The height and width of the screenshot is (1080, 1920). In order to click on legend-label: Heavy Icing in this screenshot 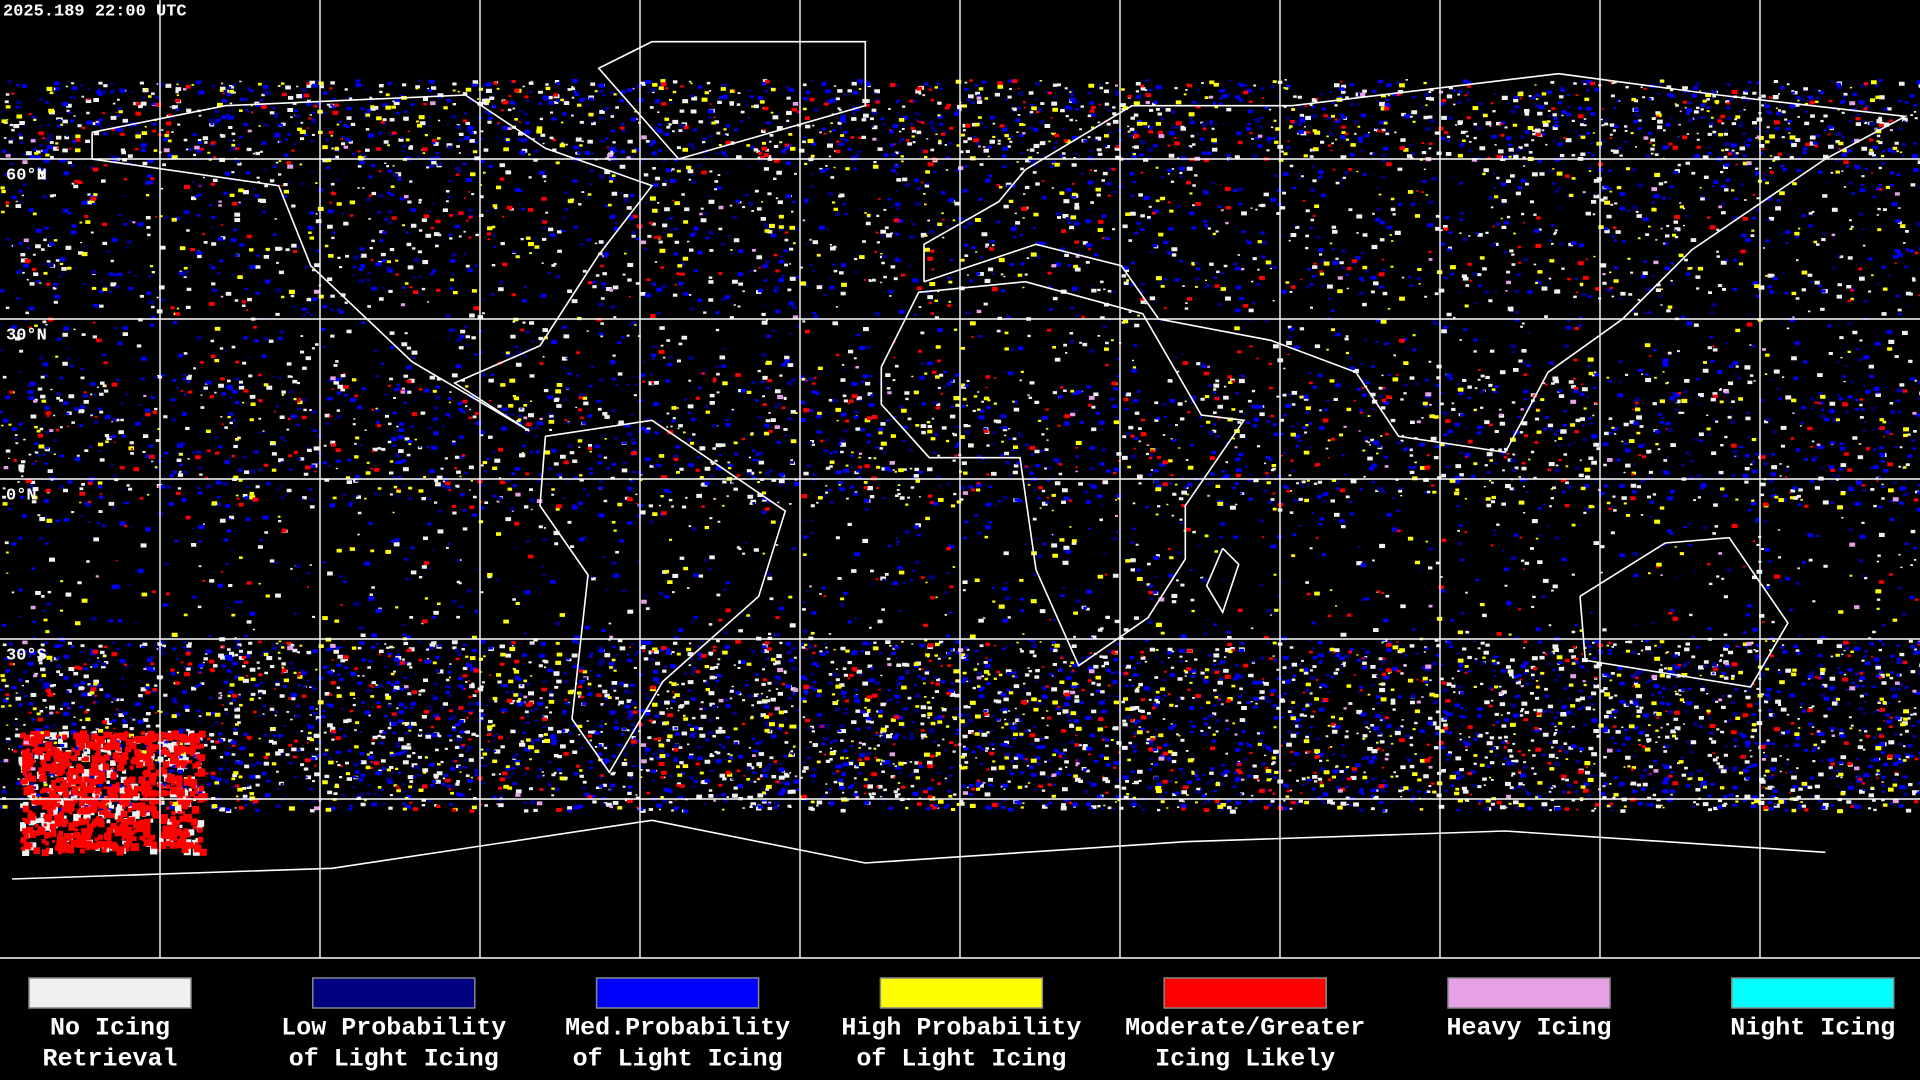, I will do `click(1528, 1028)`.